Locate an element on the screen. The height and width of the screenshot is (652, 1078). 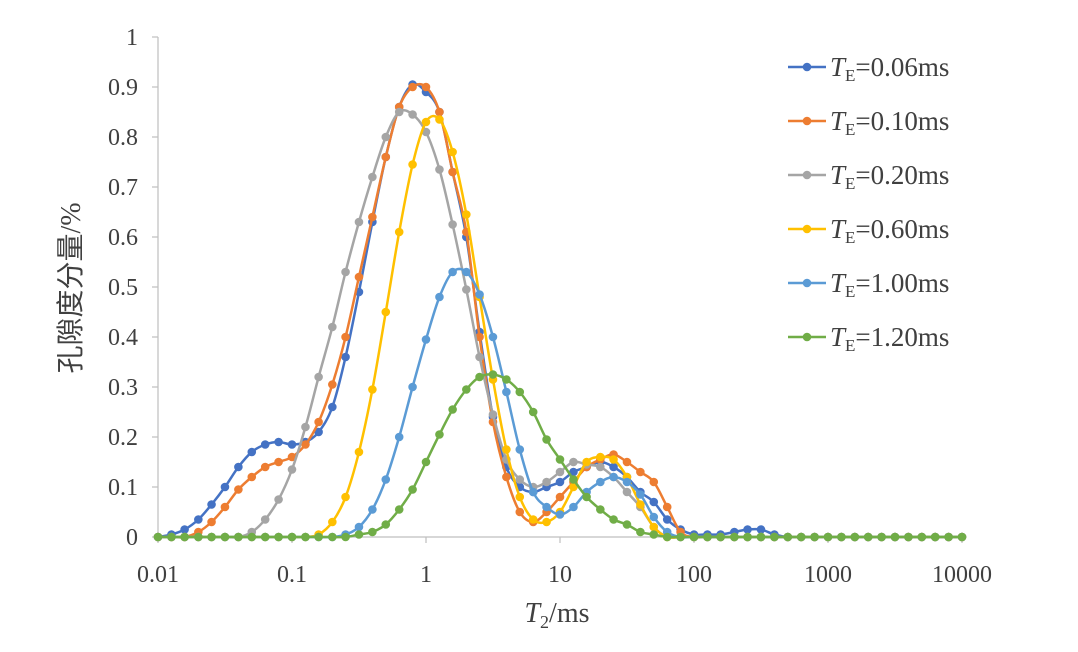
y-tick-label: 0.7 is located at coordinates (123, 188).